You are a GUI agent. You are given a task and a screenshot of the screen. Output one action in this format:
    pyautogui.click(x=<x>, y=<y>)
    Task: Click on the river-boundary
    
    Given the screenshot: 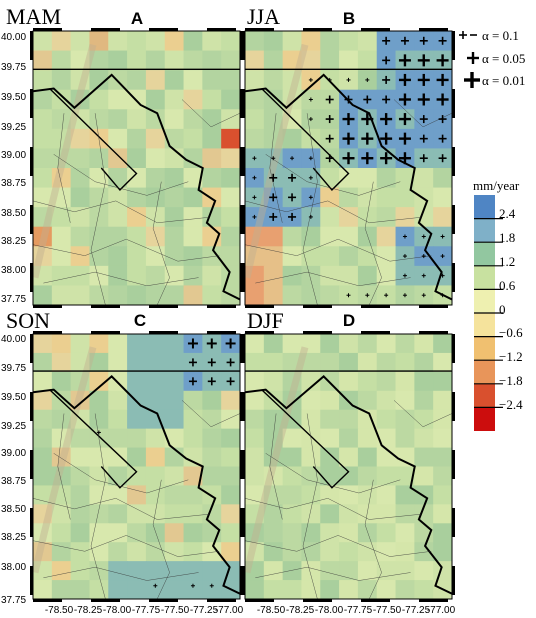 What is the action you would take?
    pyautogui.click(x=348, y=187)
    